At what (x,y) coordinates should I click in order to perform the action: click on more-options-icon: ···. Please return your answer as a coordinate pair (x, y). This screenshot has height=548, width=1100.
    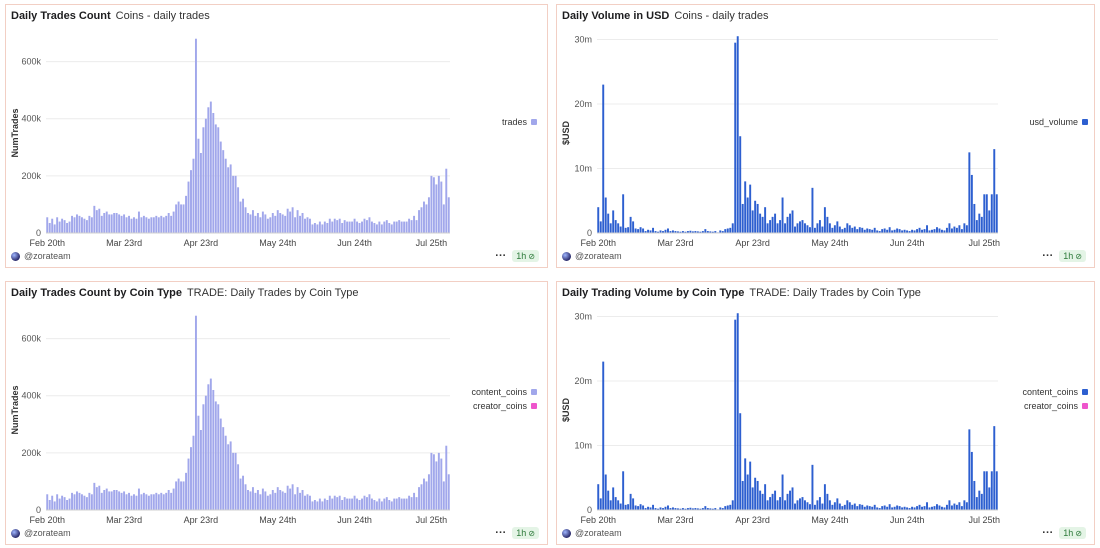
    Looking at the image, I should click on (501, 256).